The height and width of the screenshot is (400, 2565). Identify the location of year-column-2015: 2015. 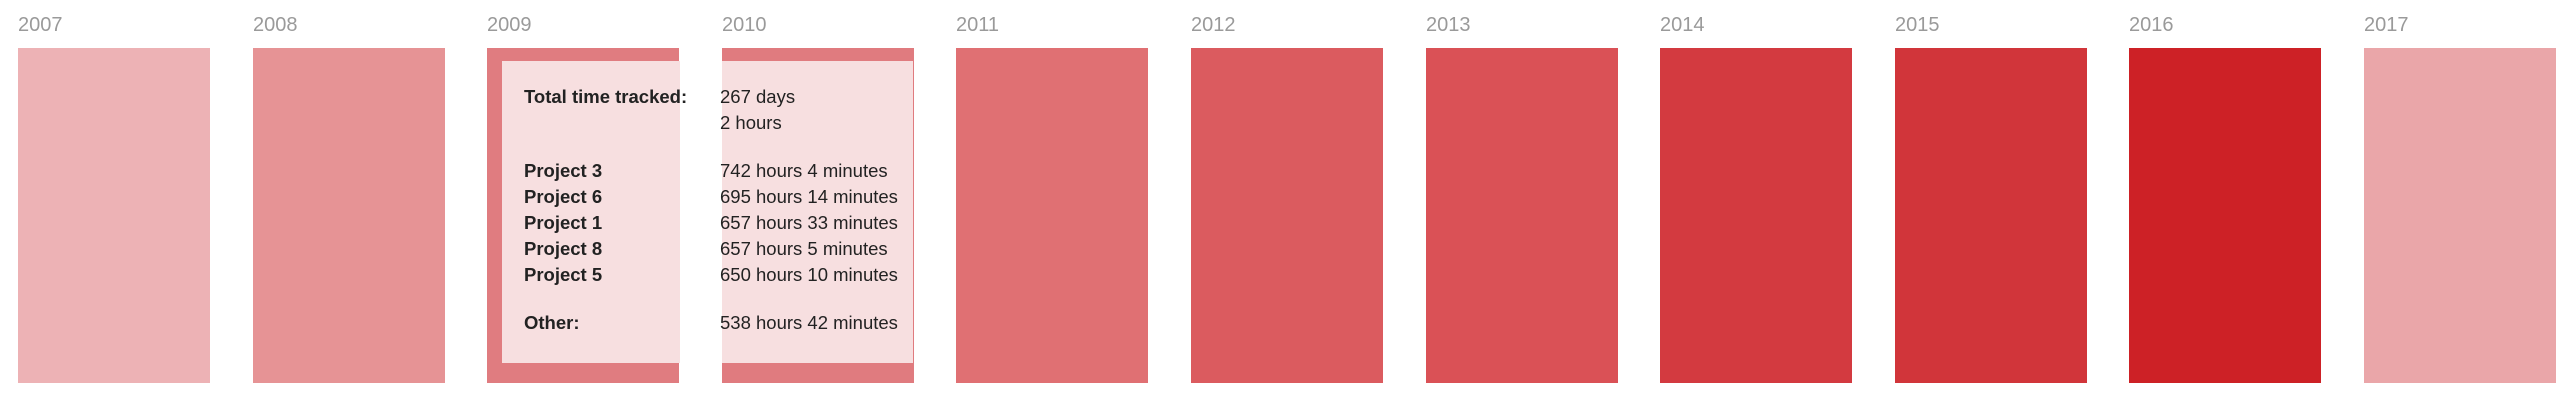
(1991, 200).